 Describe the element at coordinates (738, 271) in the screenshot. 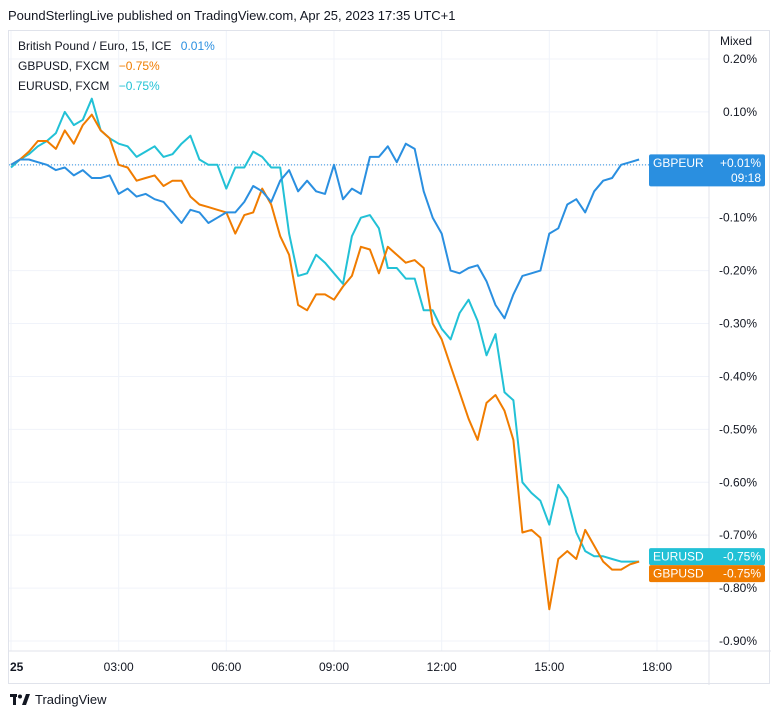

I see `y-tick-label: -0.20%` at that location.